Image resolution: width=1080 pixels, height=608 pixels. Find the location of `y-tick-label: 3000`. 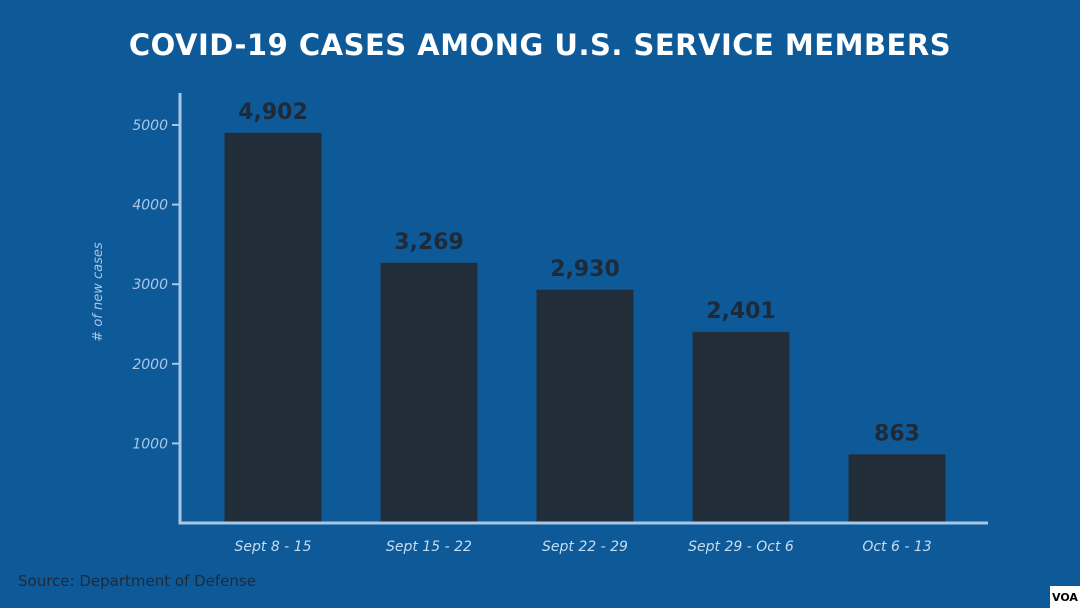

y-tick-label: 3000 is located at coordinates (150, 285).